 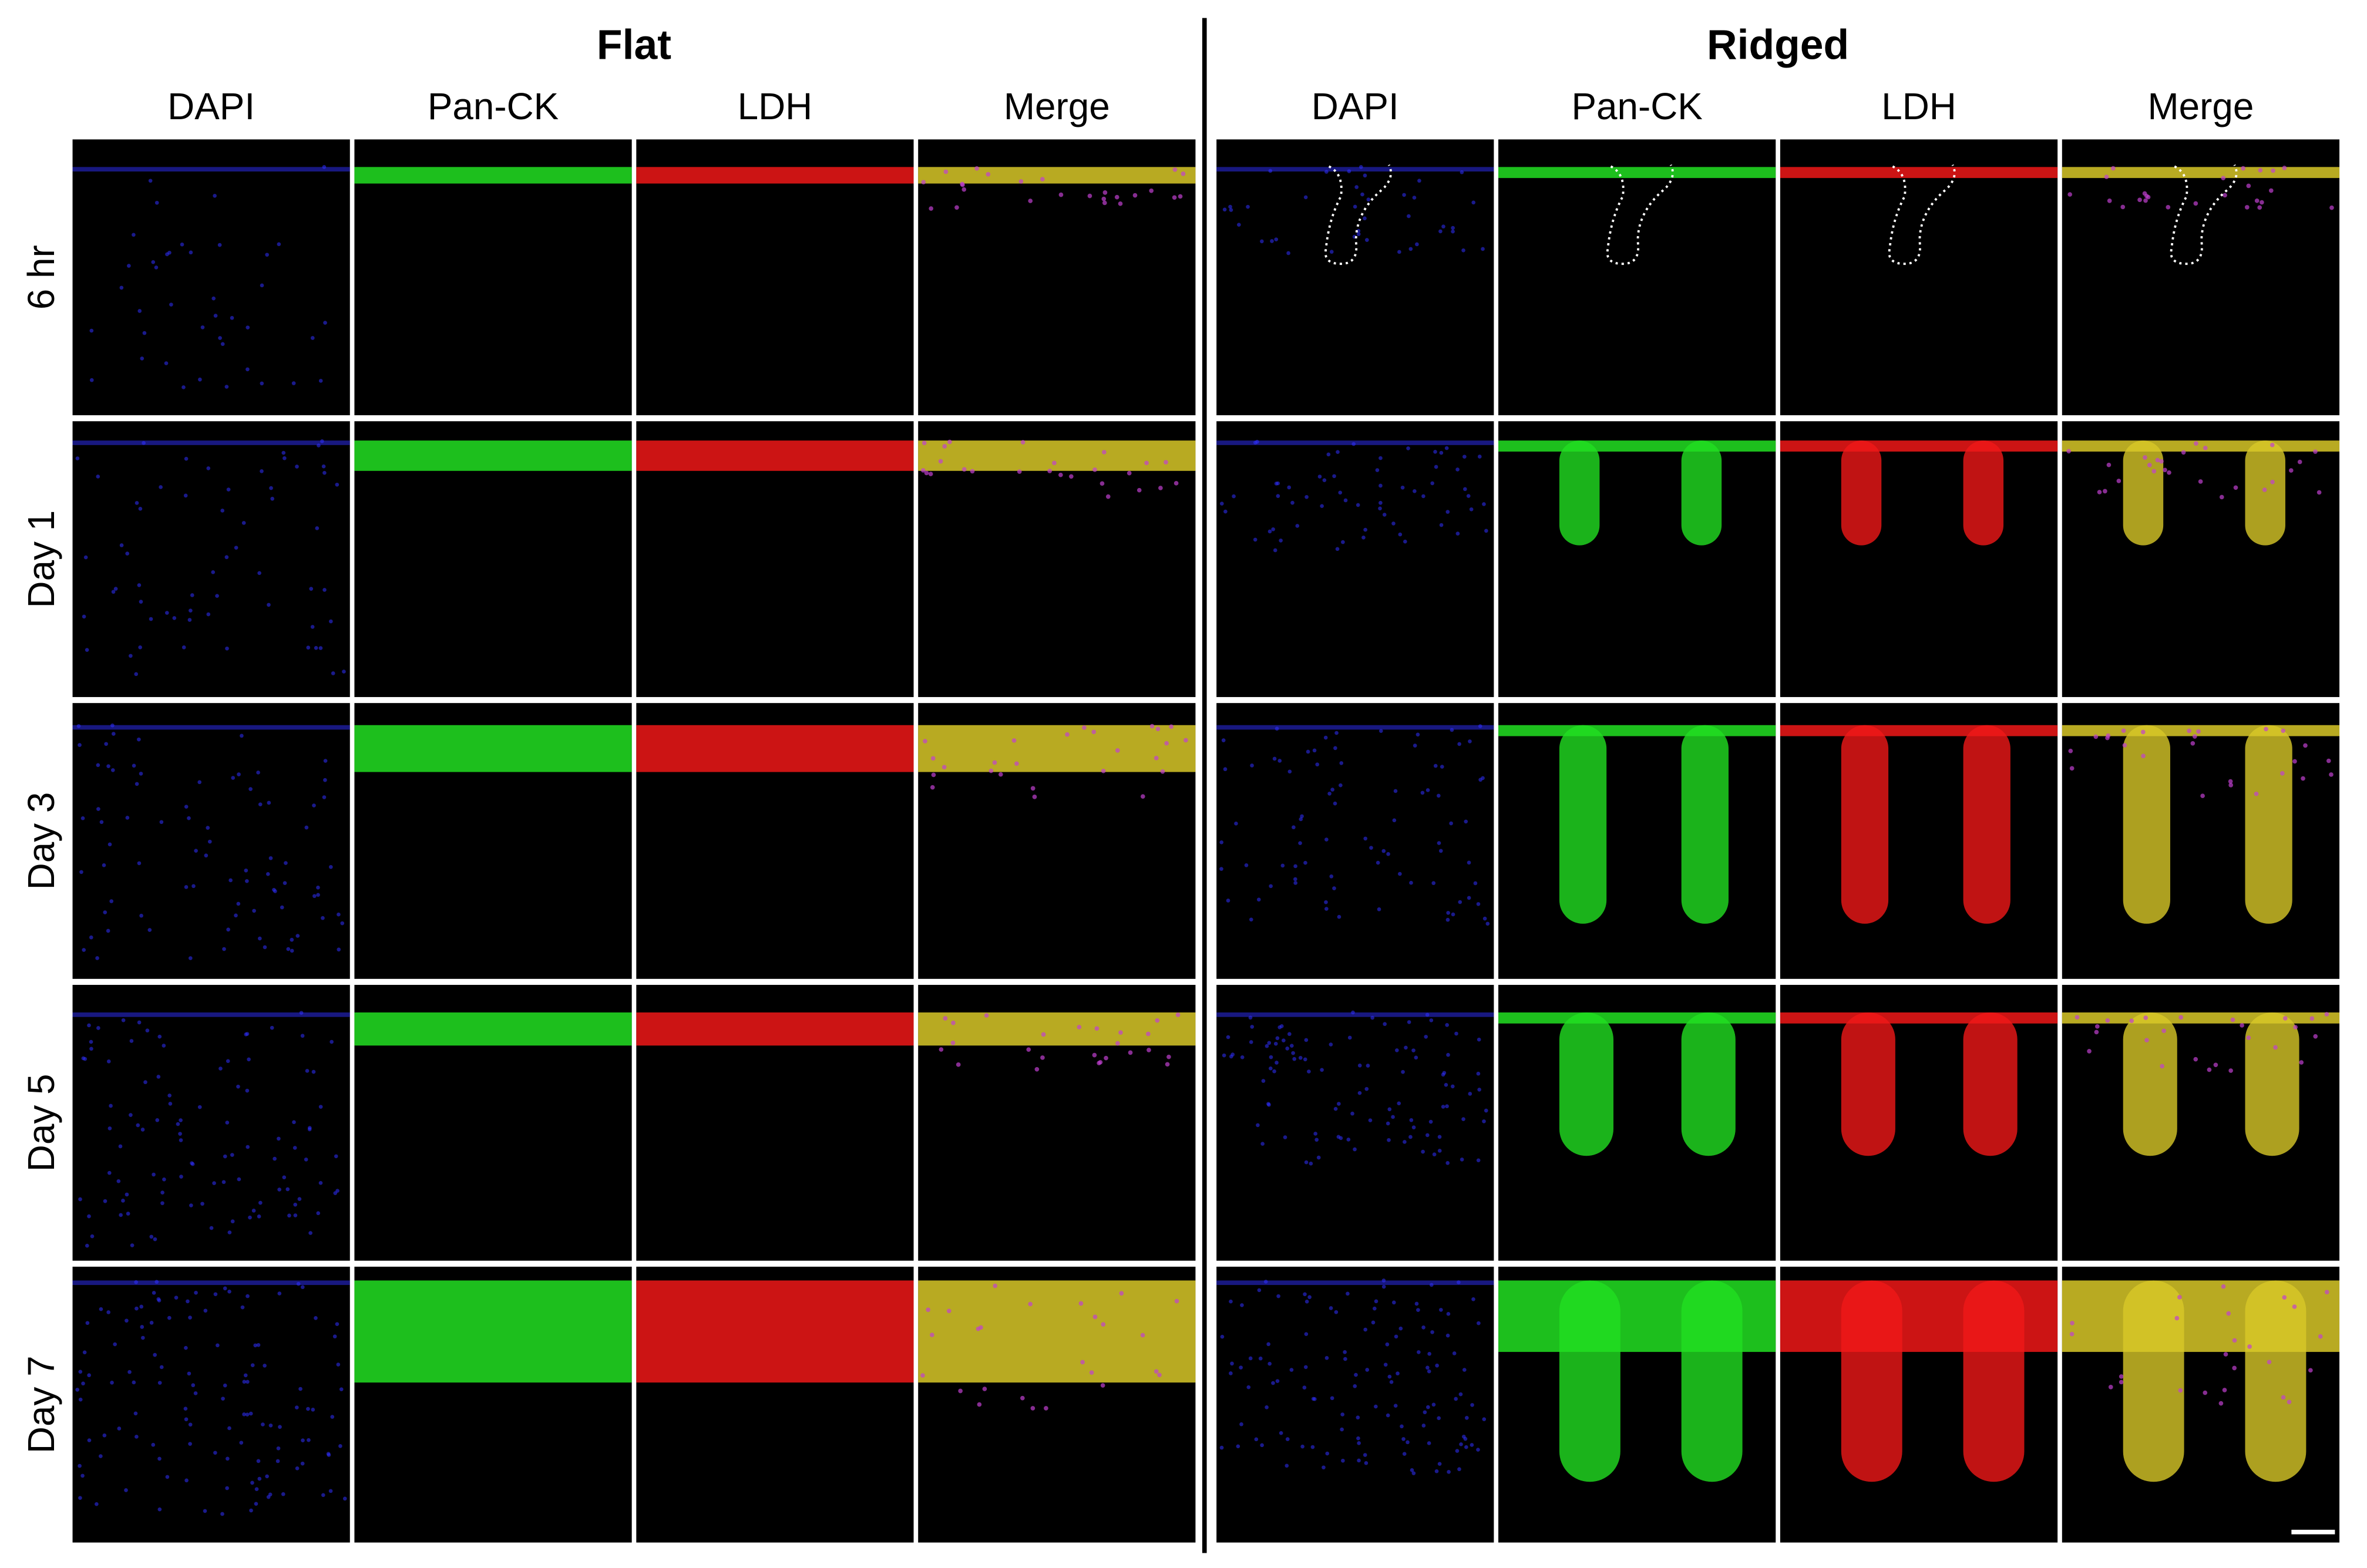 What do you see at coordinates (211, 1015) in the screenshot?
I see `nuclear-band` at bounding box center [211, 1015].